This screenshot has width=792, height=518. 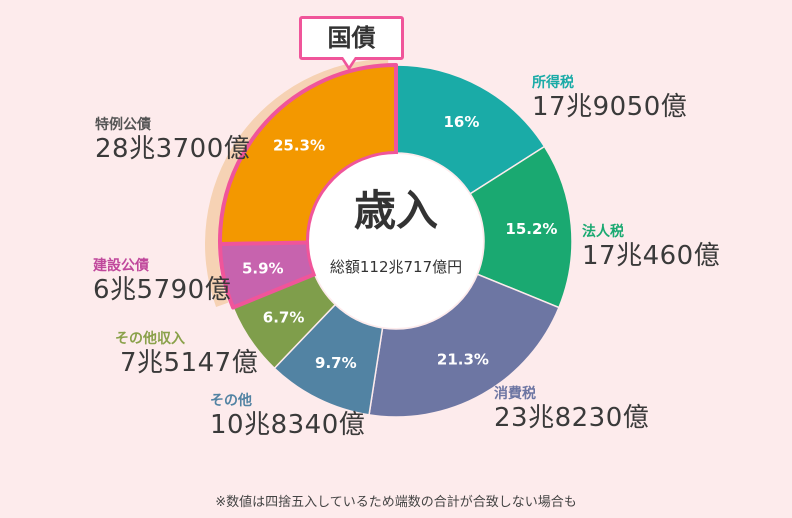 What do you see at coordinates (651, 256) in the screenshot?
I see `slice-amount: 17兆460億` at bounding box center [651, 256].